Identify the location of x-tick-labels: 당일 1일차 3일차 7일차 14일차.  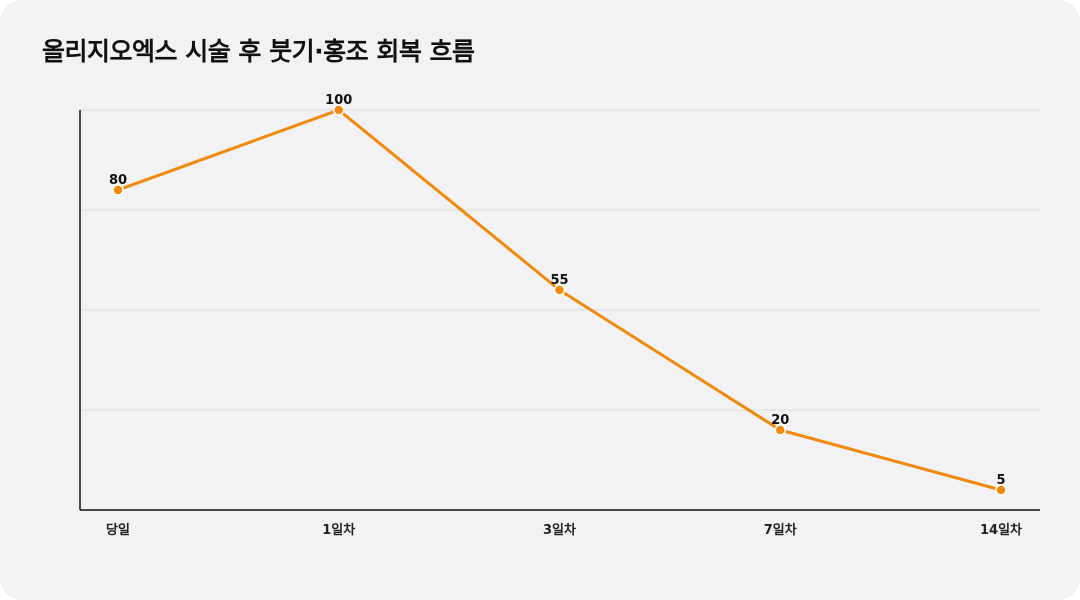
(564, 530).